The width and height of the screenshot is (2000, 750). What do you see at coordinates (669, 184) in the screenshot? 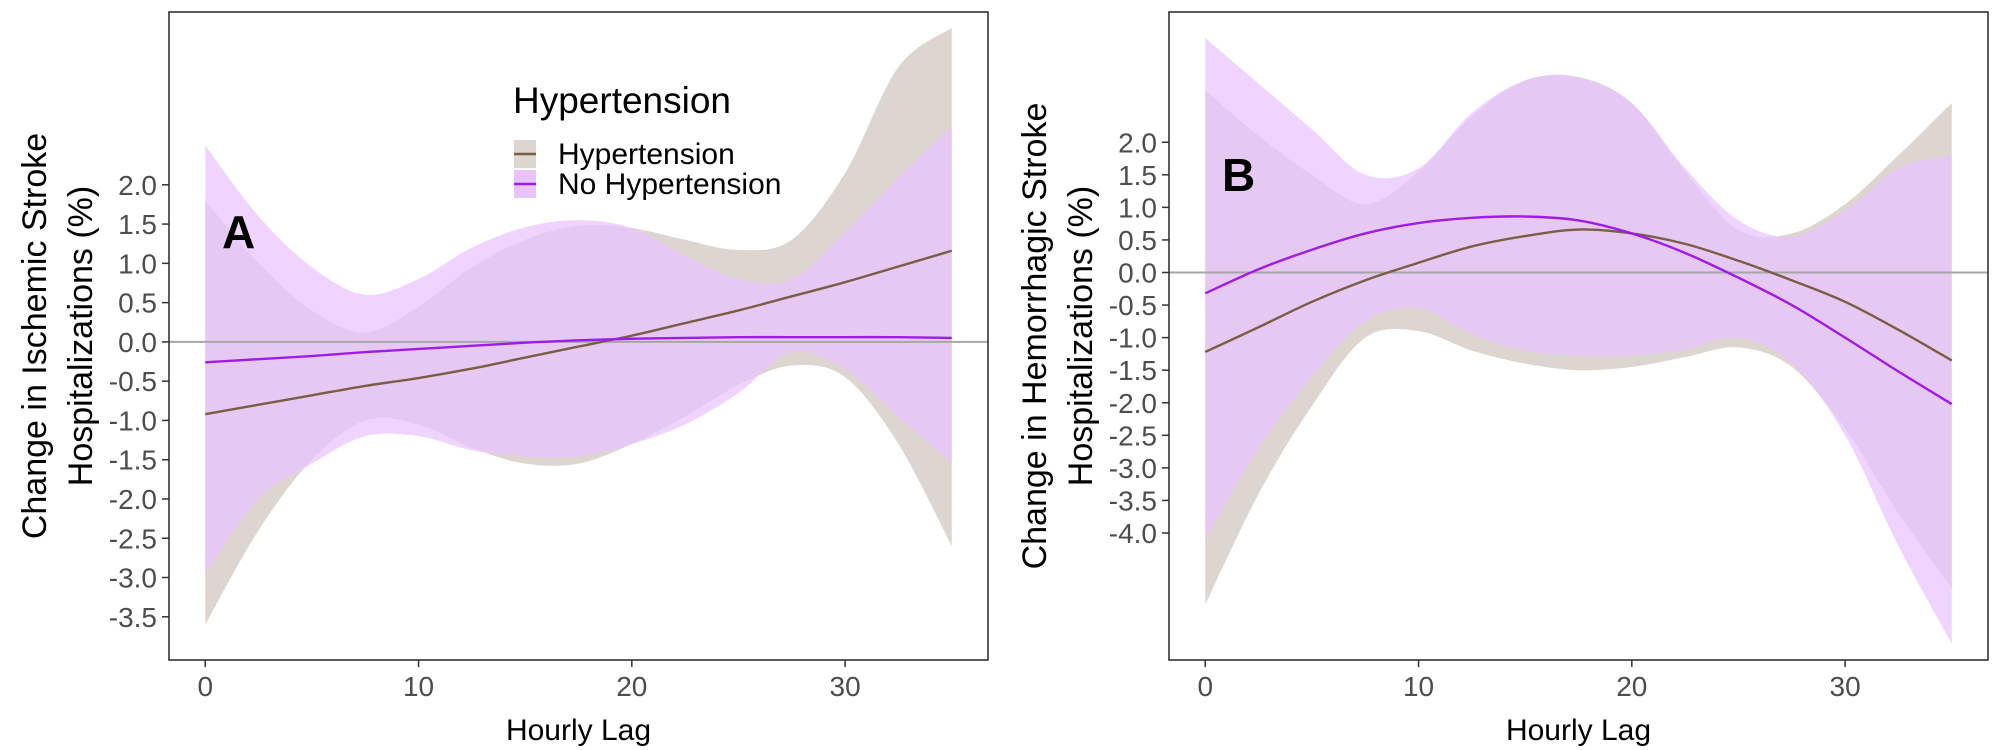
I see `legend-entry-label: No Hypertension` at bounding box center [669, 184].